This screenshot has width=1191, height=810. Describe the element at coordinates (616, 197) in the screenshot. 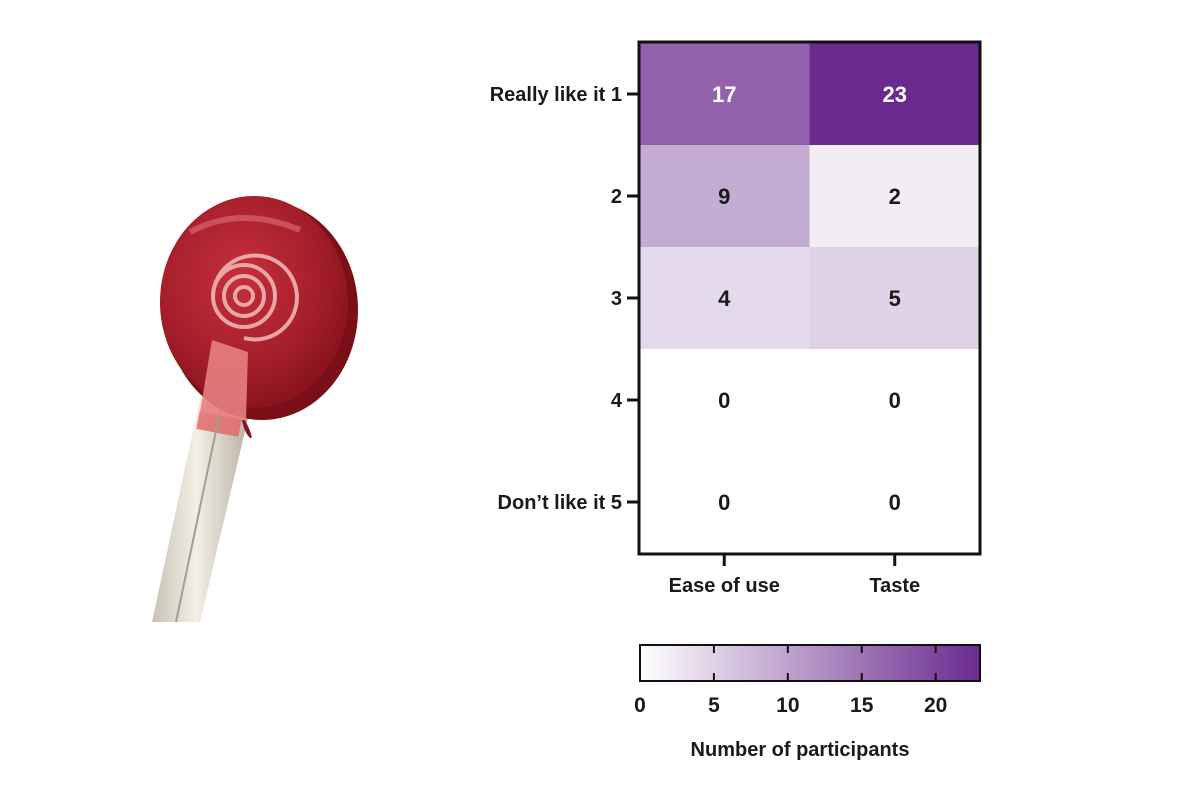

I see `y-tick-label: 2` at that location.